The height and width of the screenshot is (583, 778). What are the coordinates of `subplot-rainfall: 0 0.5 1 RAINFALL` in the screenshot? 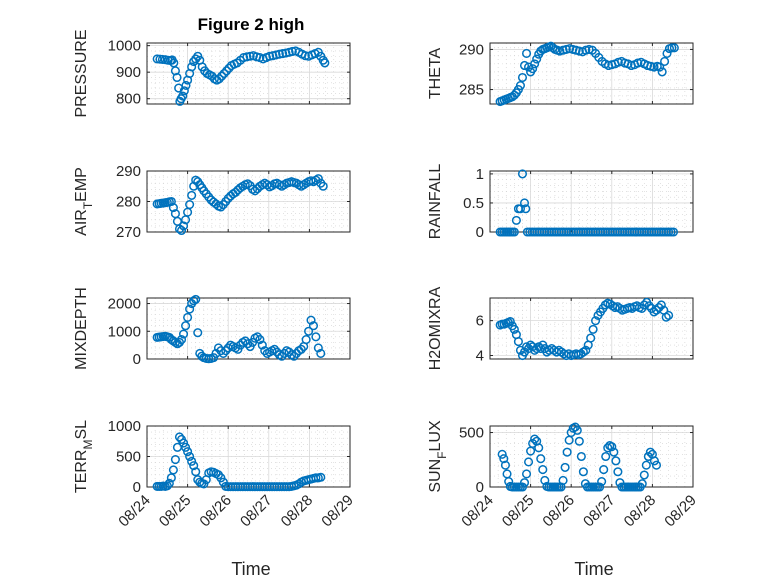 It's located at (560, 202).